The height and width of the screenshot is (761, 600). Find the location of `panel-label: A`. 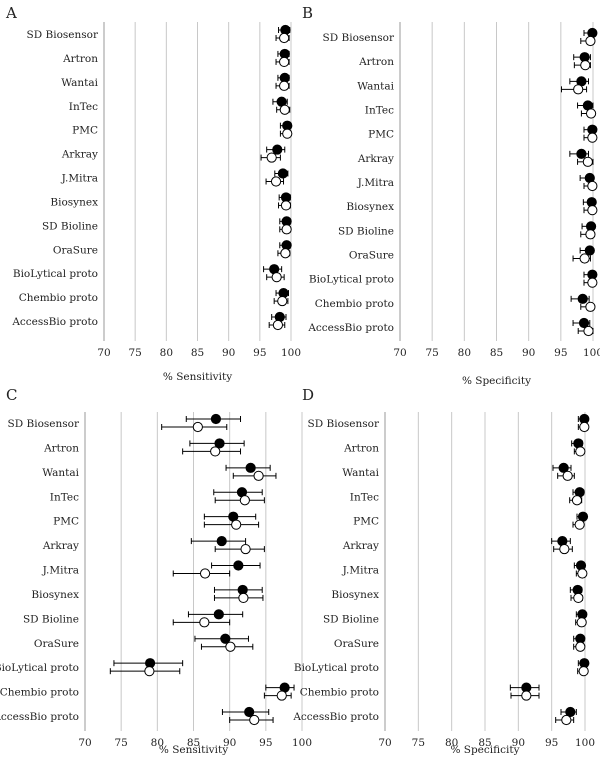

panel-label: A is located at coordinates (11, 13).